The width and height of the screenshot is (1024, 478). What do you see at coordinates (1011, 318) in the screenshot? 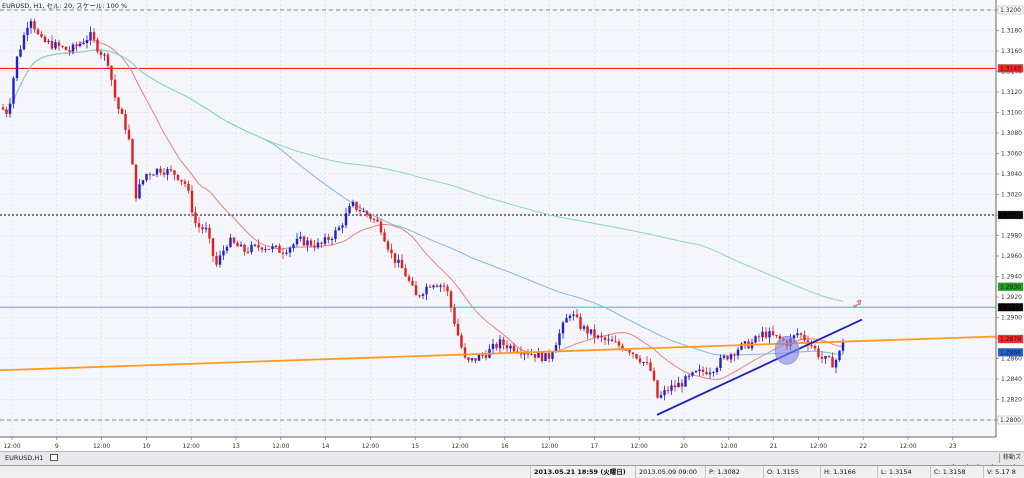
I see `price-tick-label: 1.2900` at bounding box center [1011, 318].